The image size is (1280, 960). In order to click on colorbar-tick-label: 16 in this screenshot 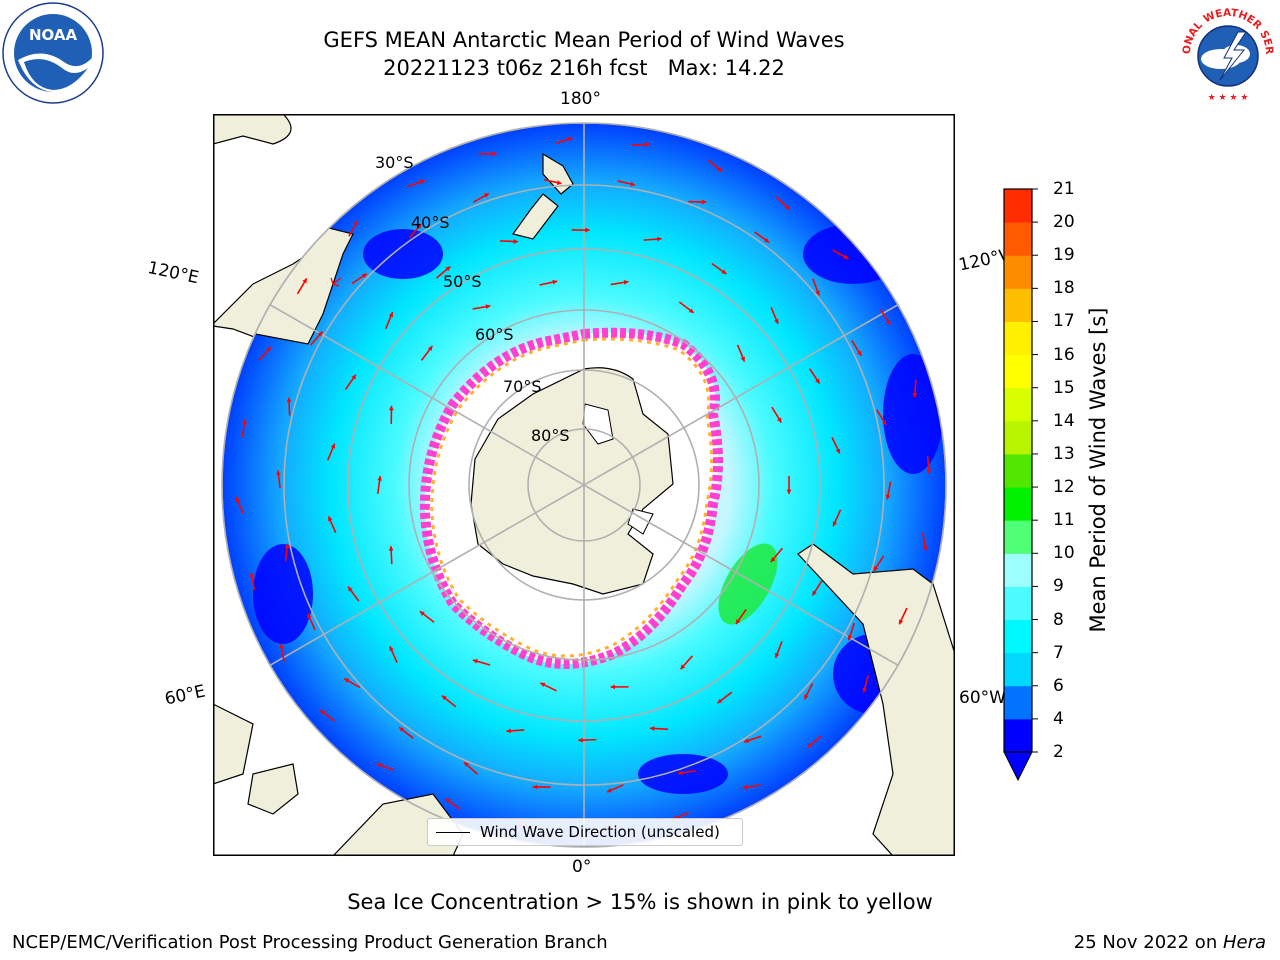, I will do `click(1064, 354)`.